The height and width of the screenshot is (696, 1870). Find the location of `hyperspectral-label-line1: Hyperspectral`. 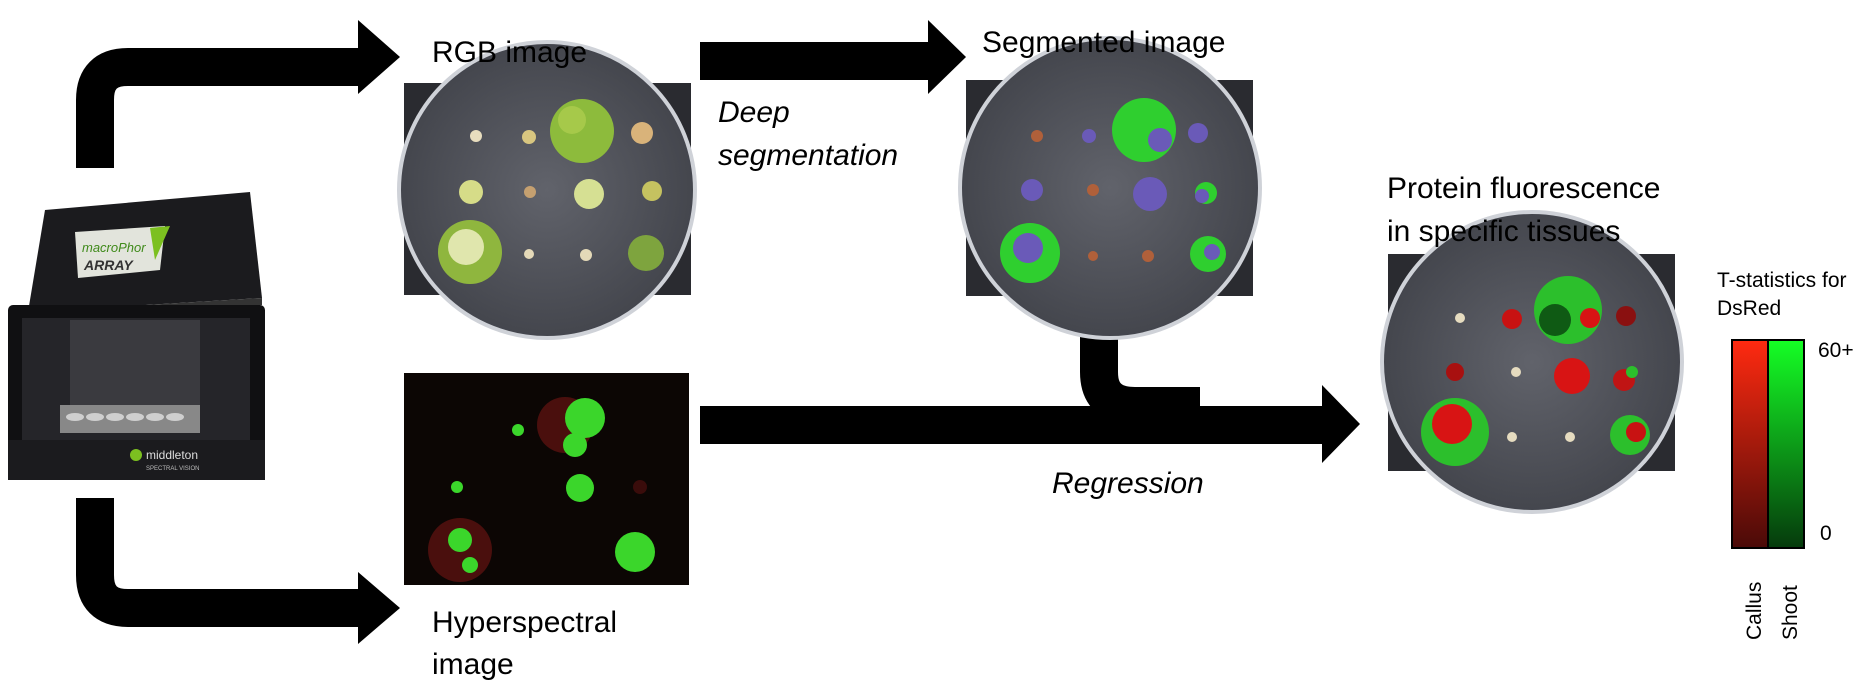

hyperspectral-label-line1: Hyperspectral is located at coordinates (525, 622).